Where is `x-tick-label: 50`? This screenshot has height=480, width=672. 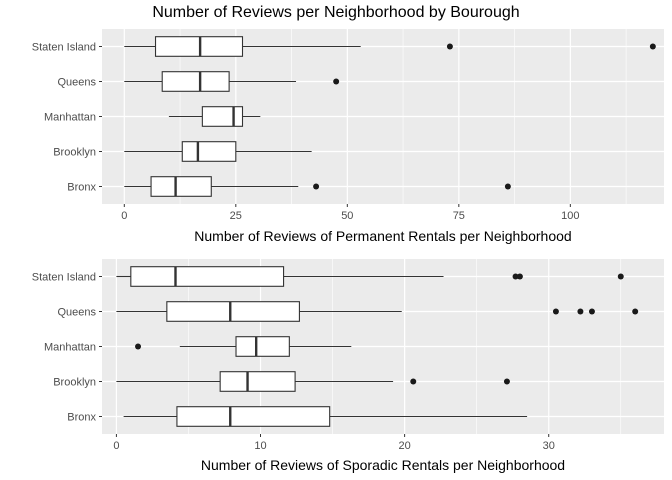 x-tick-label: 50 is located at coordinates (347, 216).